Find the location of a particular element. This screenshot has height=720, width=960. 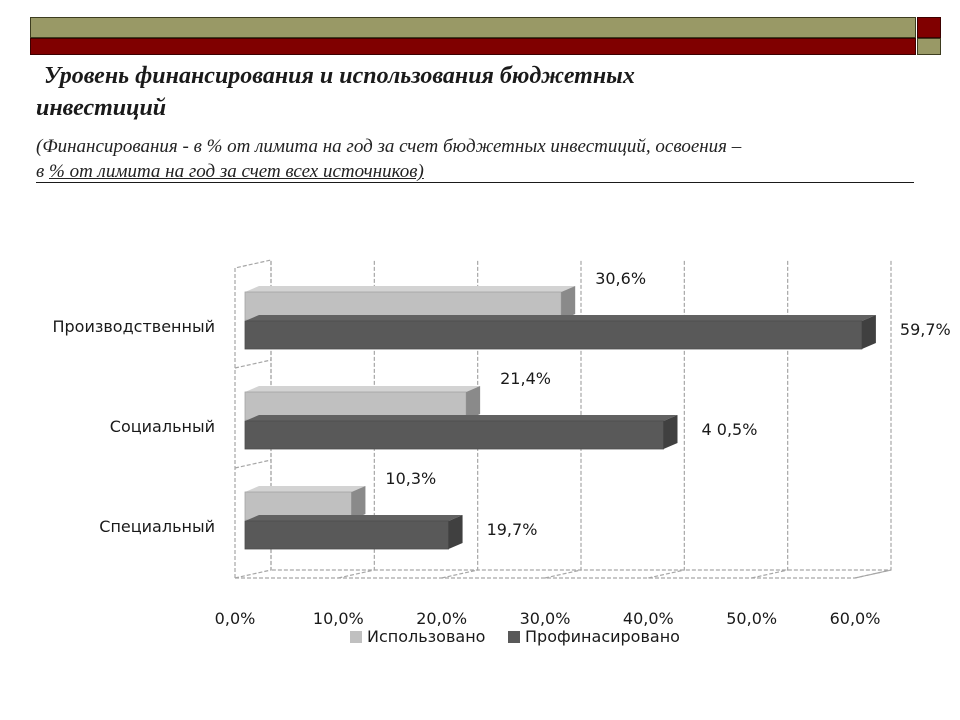

x-tick-label: 10,0% is located at coordinates (338, 618).